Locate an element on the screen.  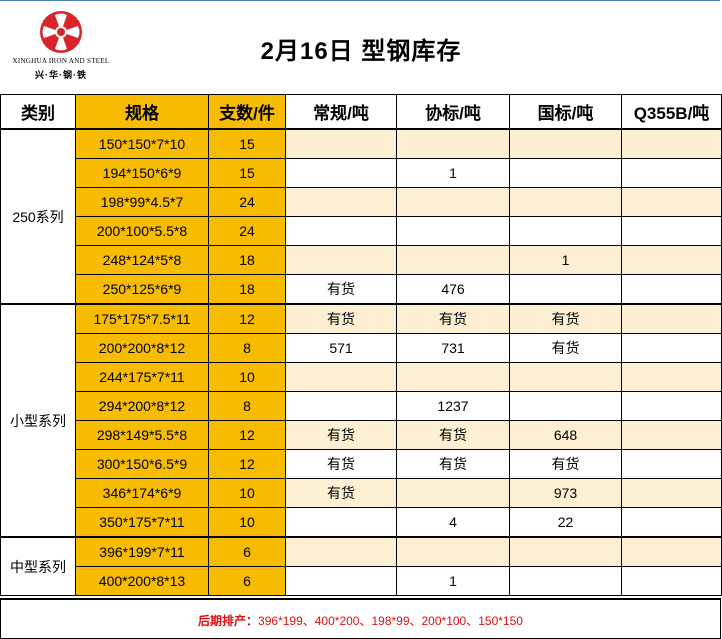
table-row: 250*125*6*9 18 有货 476 is located at coordinates (361, 289).